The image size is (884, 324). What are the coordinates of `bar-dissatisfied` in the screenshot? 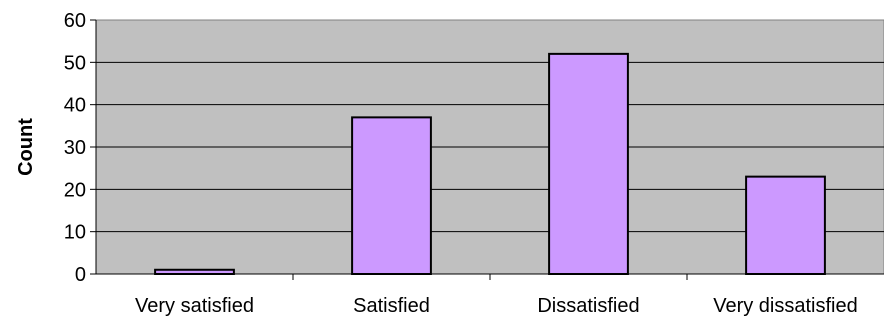 It's located at (588, 163).